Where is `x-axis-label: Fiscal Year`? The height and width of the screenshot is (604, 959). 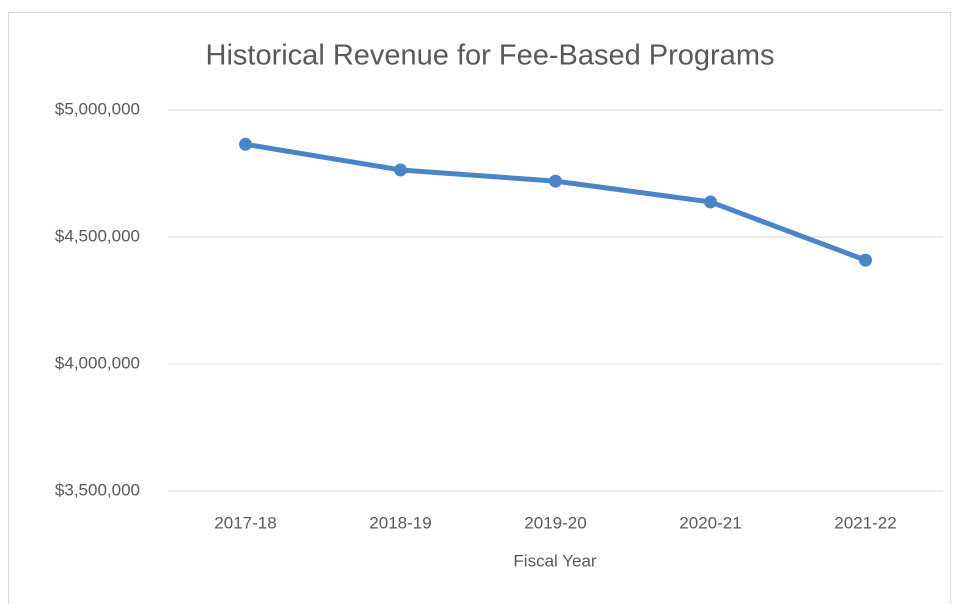
x-axis-label: Fiscal Year is located at coordinates (554, 560).